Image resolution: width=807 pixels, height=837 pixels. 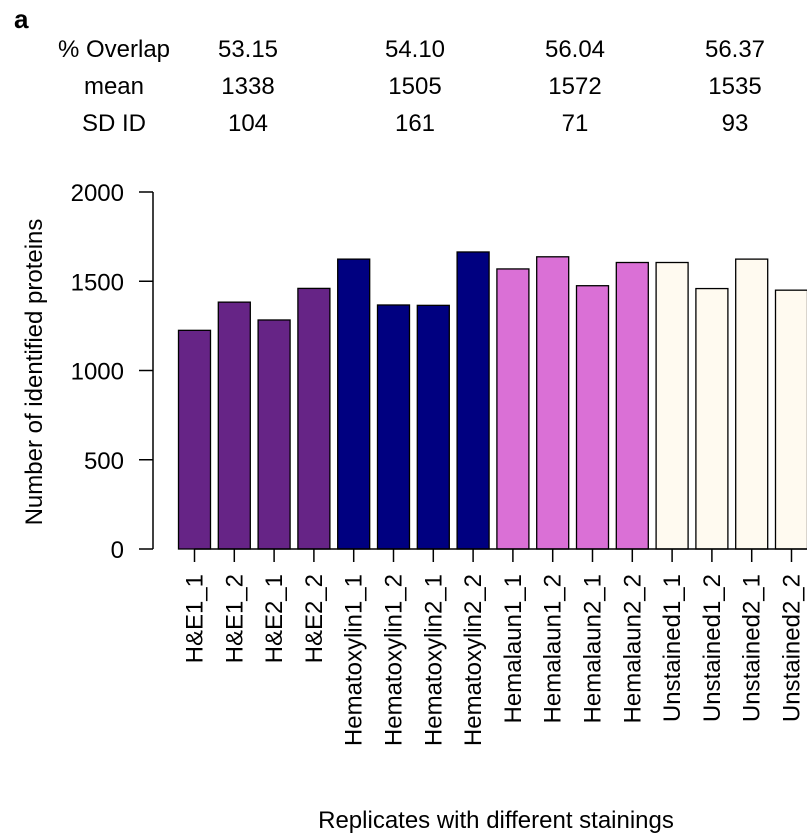 What do you see at coordinates (734, 86) in the screenshot?
I see `stats-value: 1535` at bounding box center [734, 86].